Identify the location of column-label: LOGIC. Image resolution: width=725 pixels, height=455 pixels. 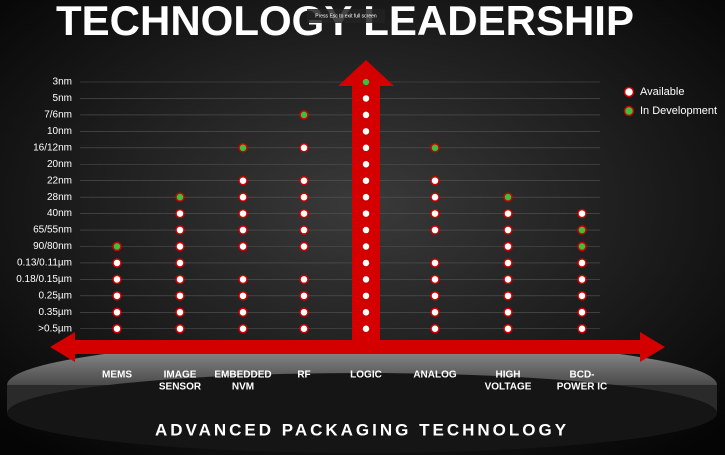
(366, 375).